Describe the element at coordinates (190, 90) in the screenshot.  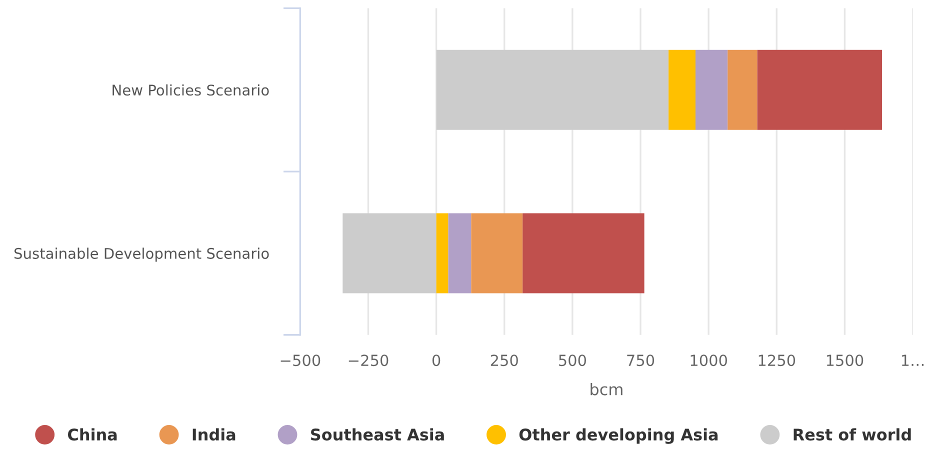
I see `y-tick-label: New Policies Scenario` at that location.